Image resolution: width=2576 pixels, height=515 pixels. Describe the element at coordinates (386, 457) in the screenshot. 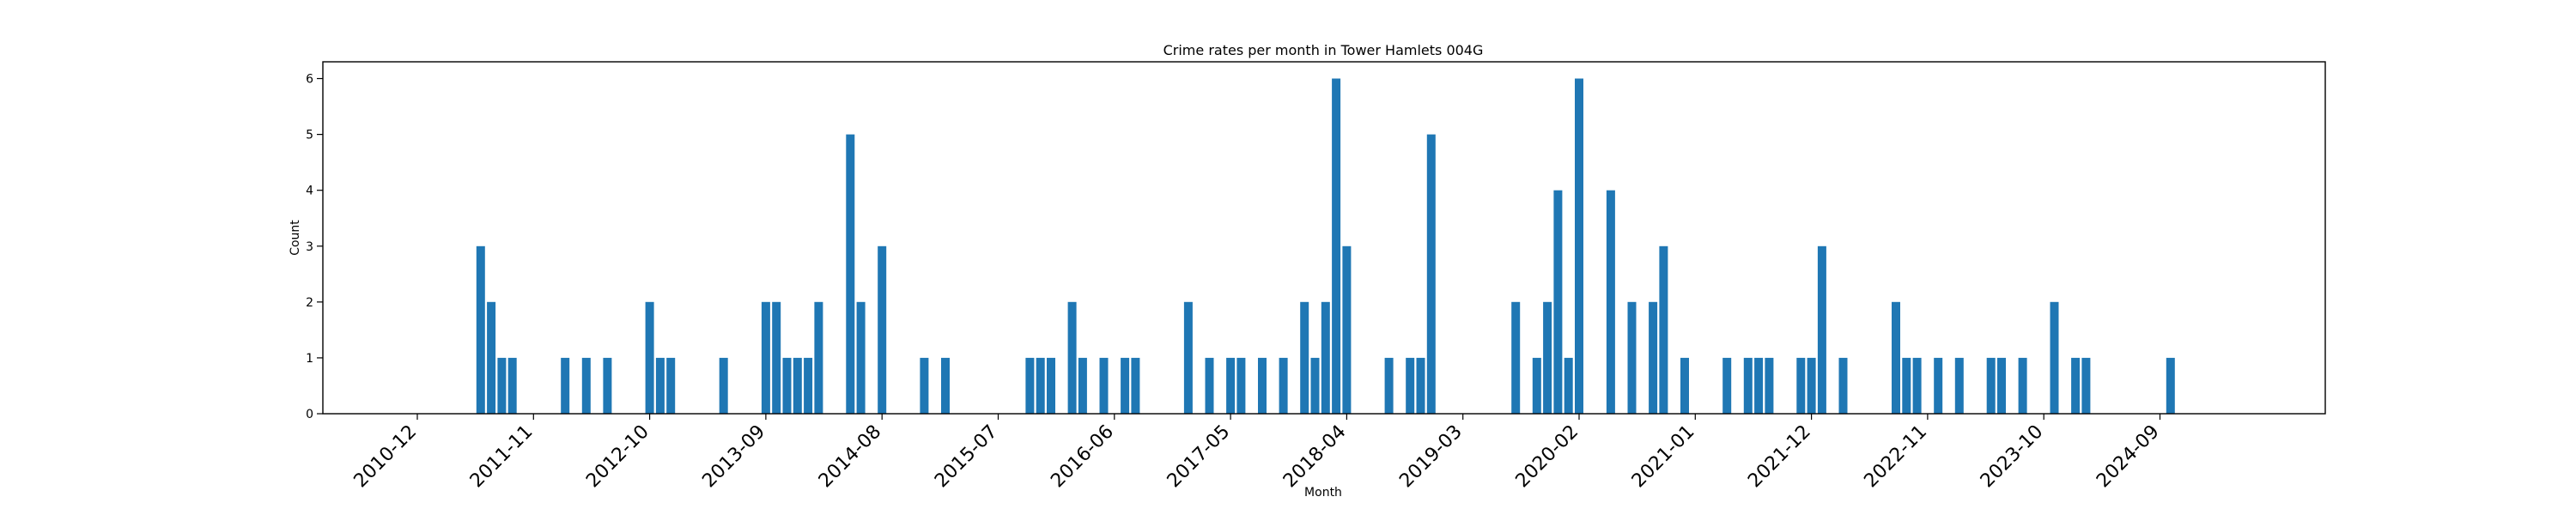

I see `x-tick-label: 2010-12` at that location.